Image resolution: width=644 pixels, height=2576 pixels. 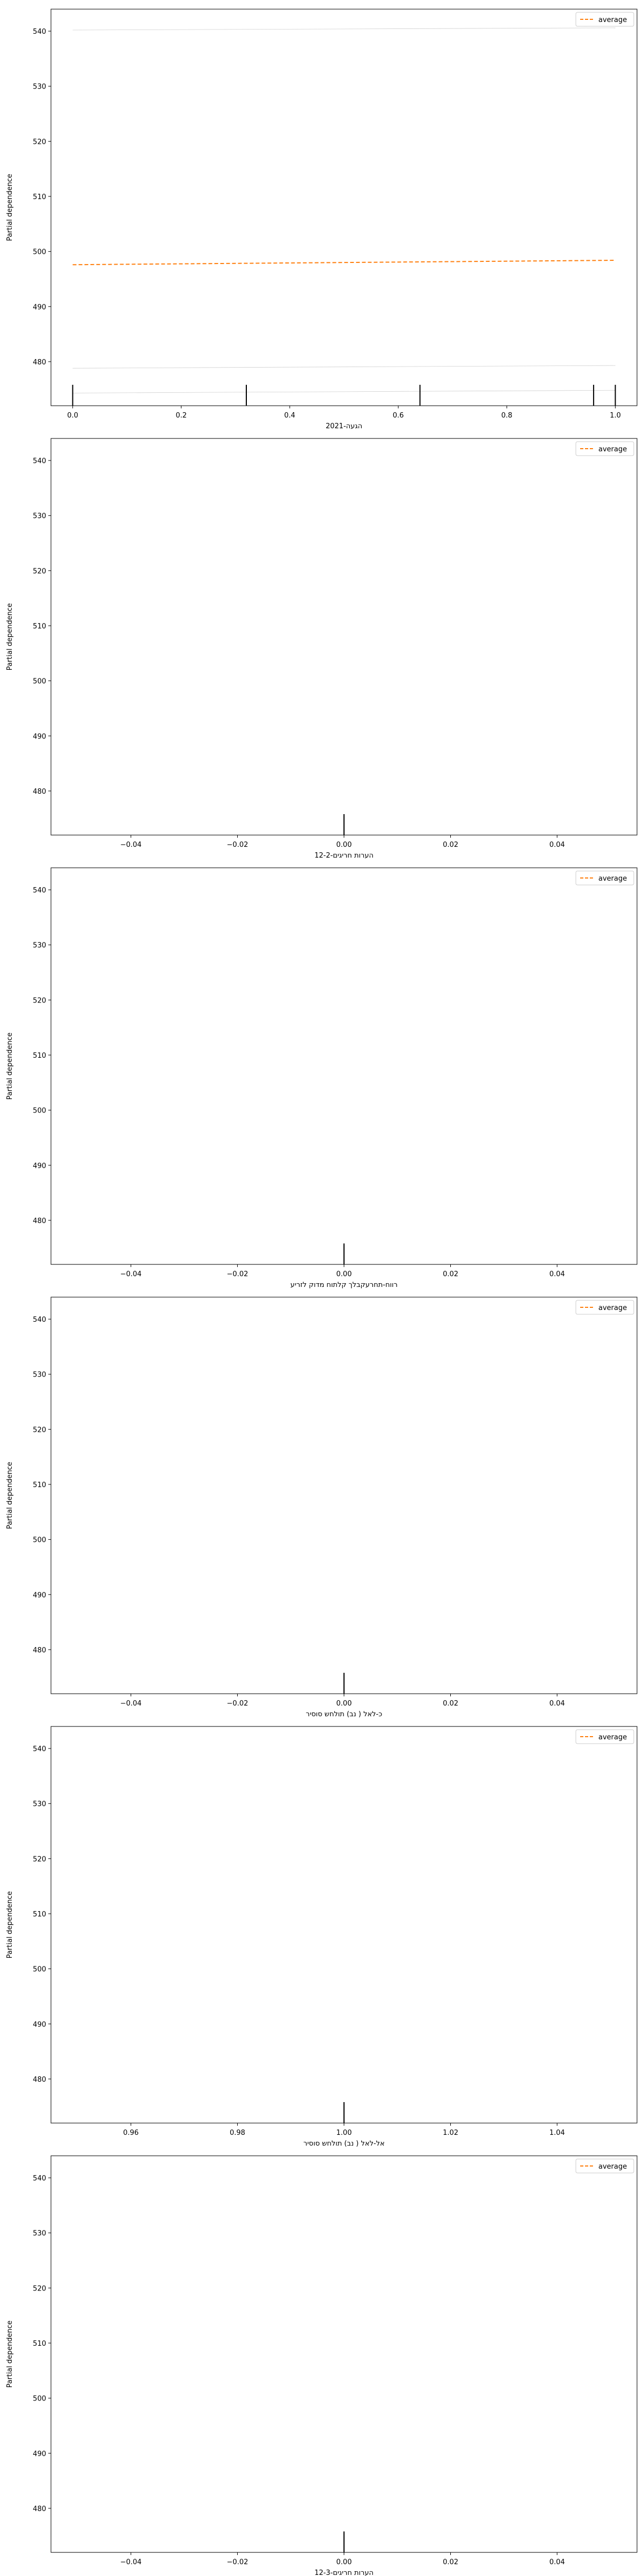 I want to click on x-axis-label: כ-לאל ( נב) תולחש סוסיר, so click(x=344, y=1714).